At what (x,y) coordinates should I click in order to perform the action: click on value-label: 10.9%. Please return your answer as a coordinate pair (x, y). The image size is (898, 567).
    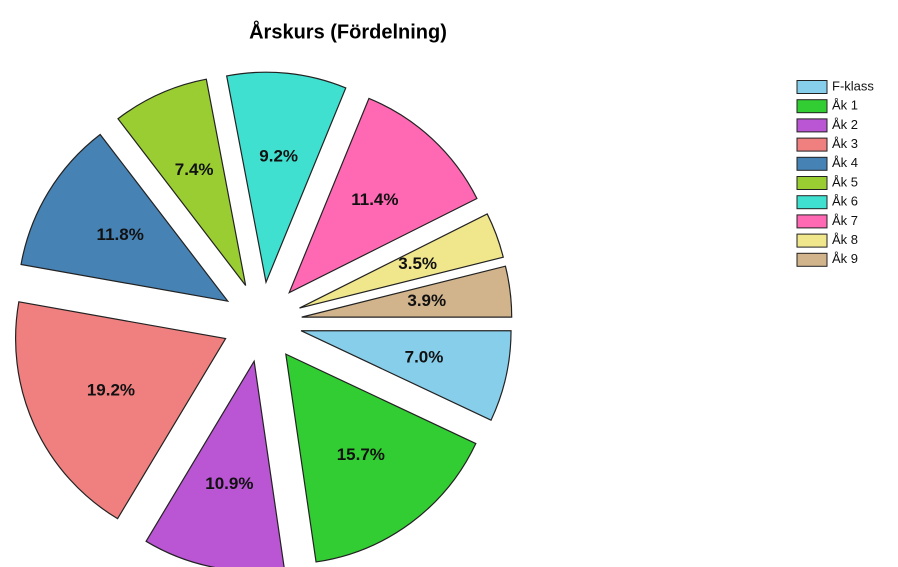
    Looking at the image, I should click on (229, 483).